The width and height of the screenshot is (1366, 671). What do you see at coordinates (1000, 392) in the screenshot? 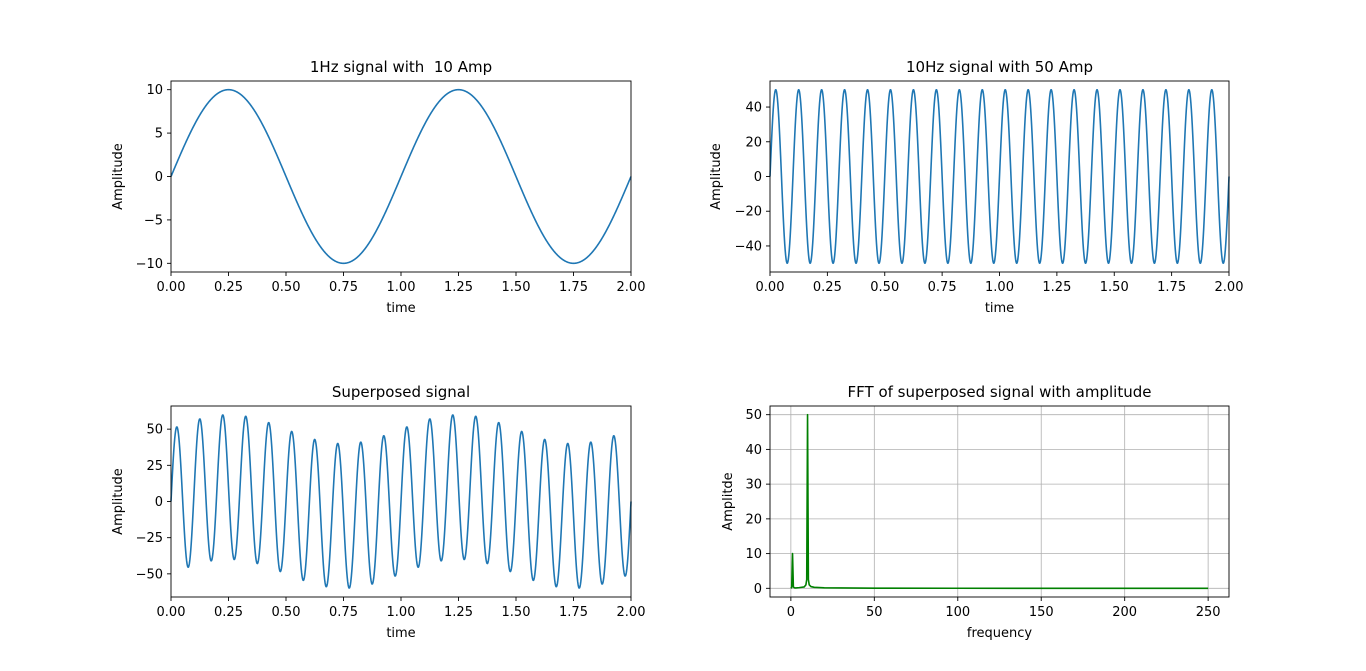
I see `chart-title: FFT of superposed signal with amplitude` at bounding box center [1000, 392].